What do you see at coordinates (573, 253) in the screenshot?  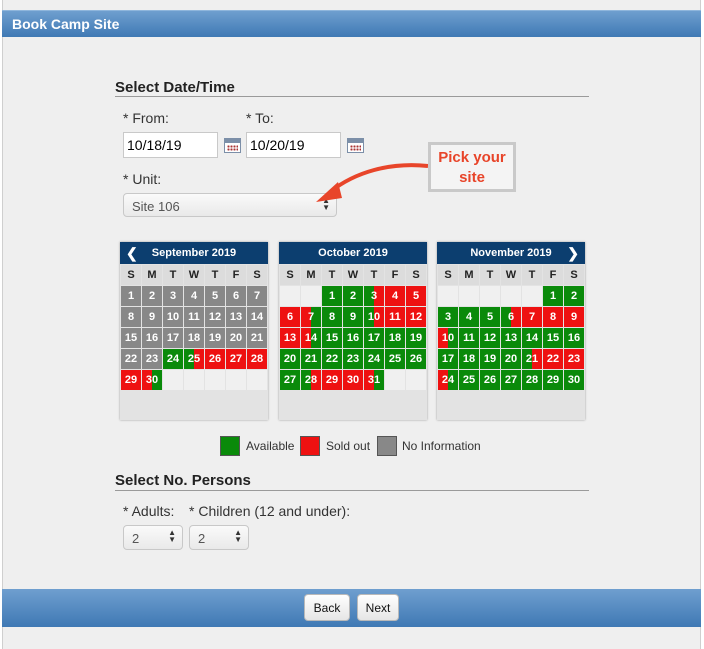 I see `next-month-icon: ❯` at bounding box center [573, 253].